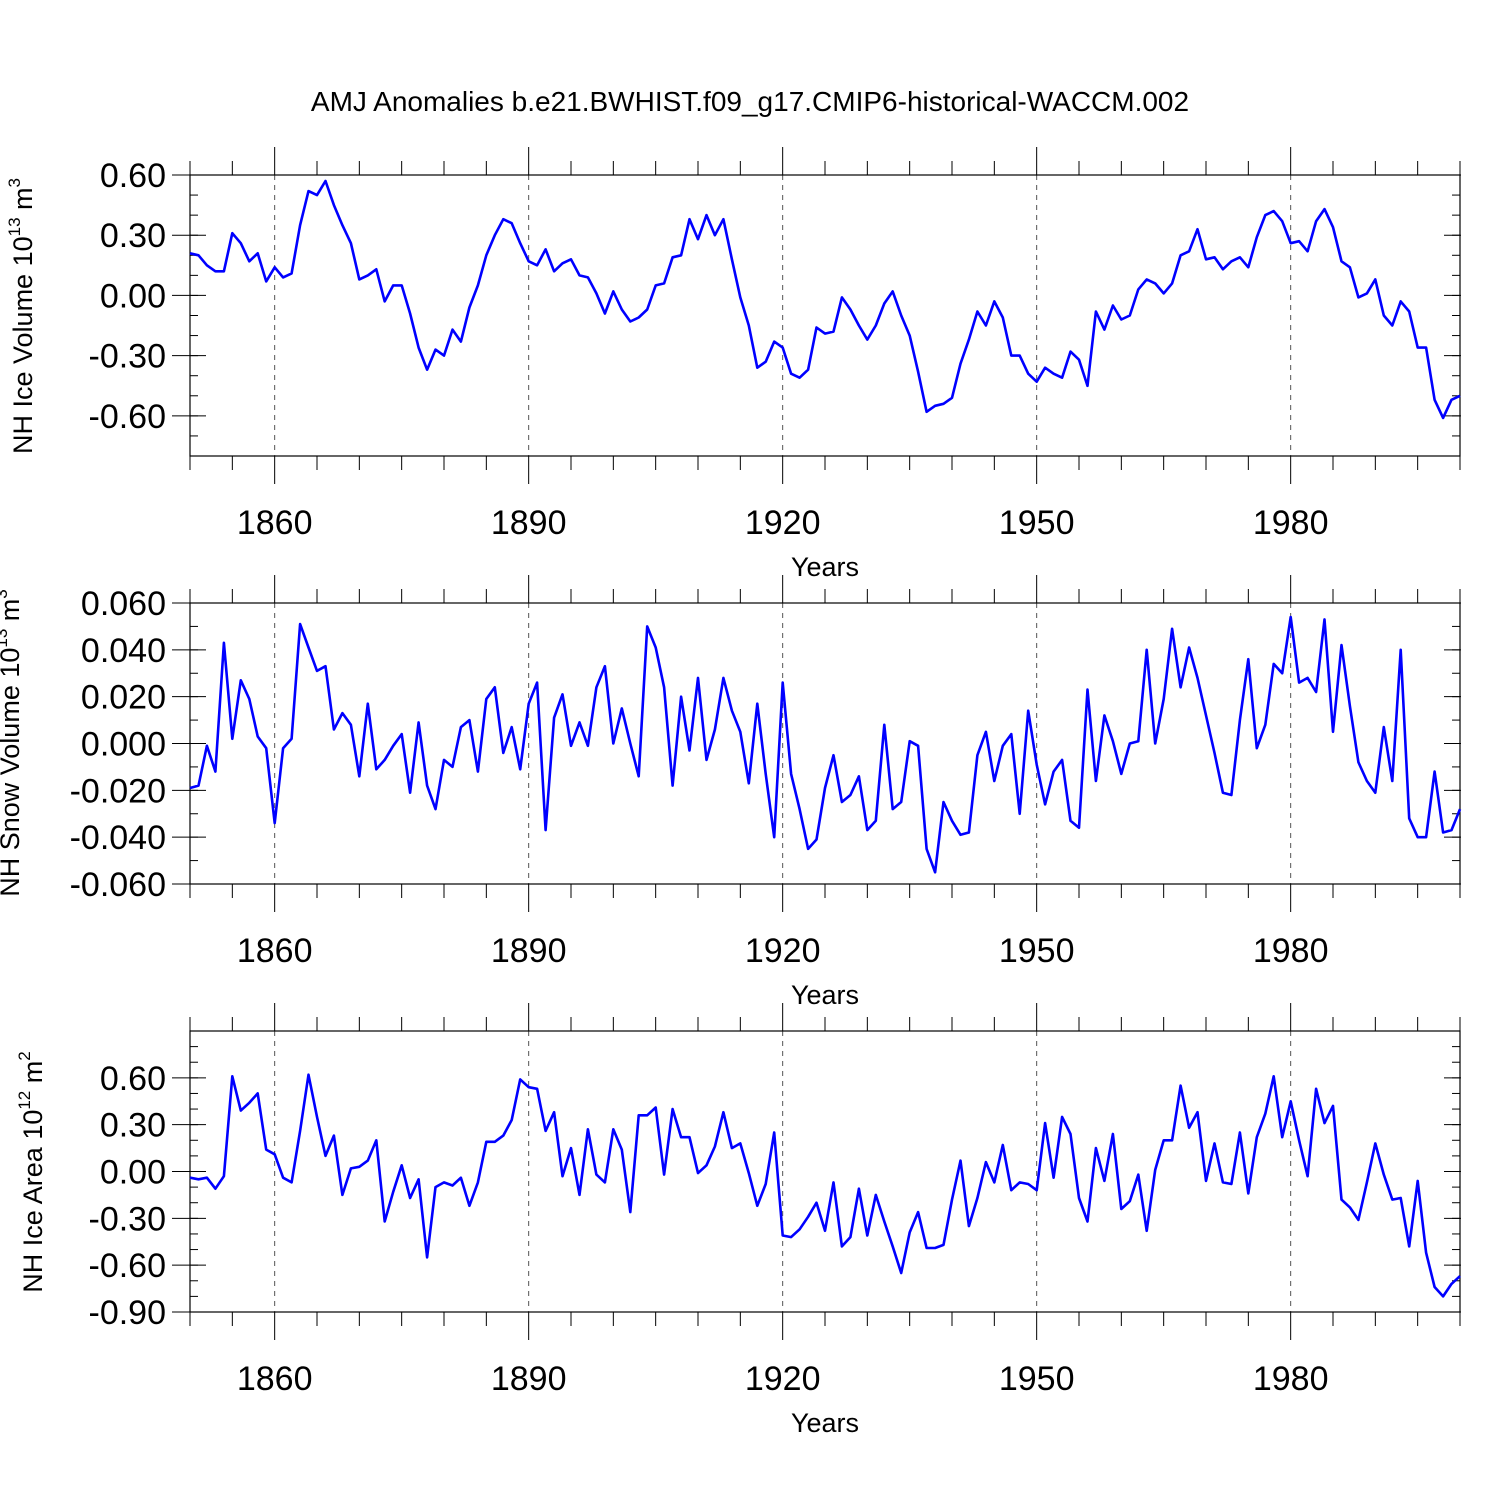  What do you see at coordinates (123, 604) in the screenshot?
I see `y-tick-label: 0.060` at bounding box center [123, 604].